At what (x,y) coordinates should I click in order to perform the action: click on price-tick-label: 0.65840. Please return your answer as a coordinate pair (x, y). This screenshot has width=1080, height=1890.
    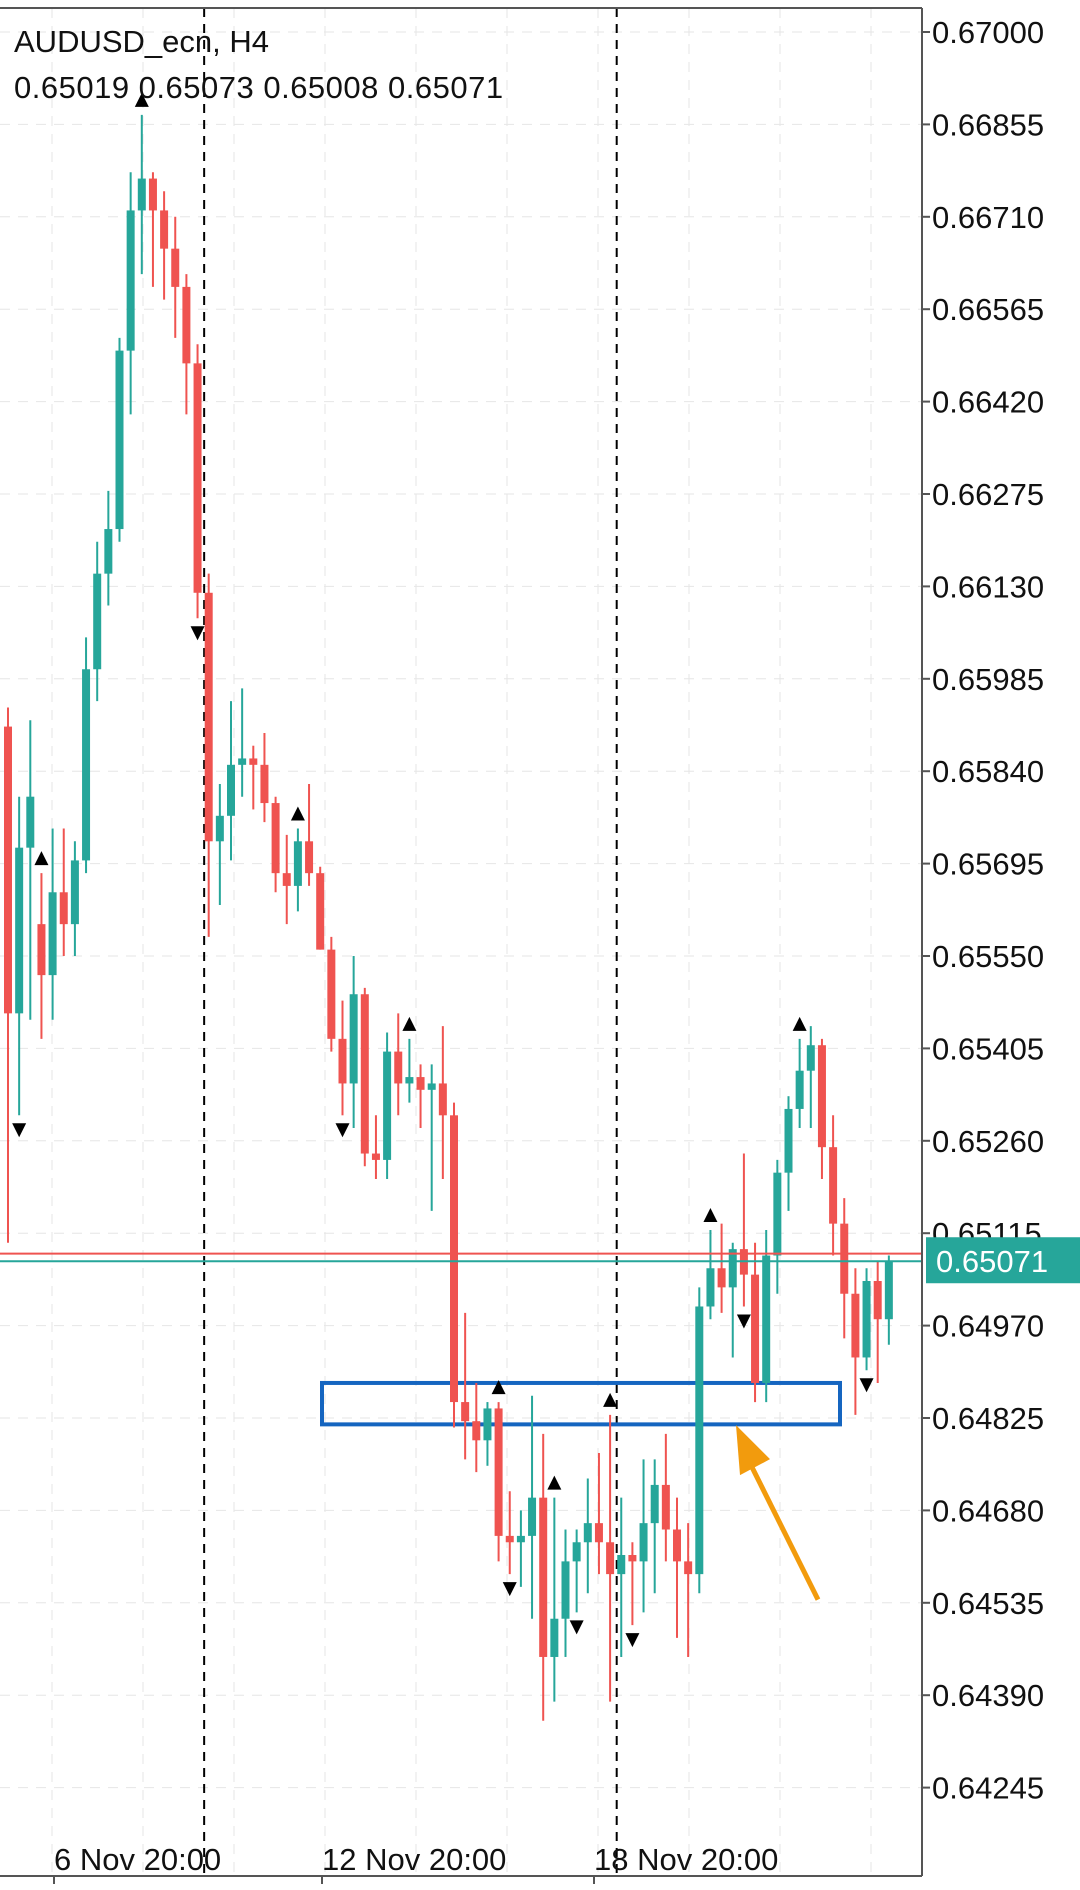
    Looking at the image, I should click on (988, 771).